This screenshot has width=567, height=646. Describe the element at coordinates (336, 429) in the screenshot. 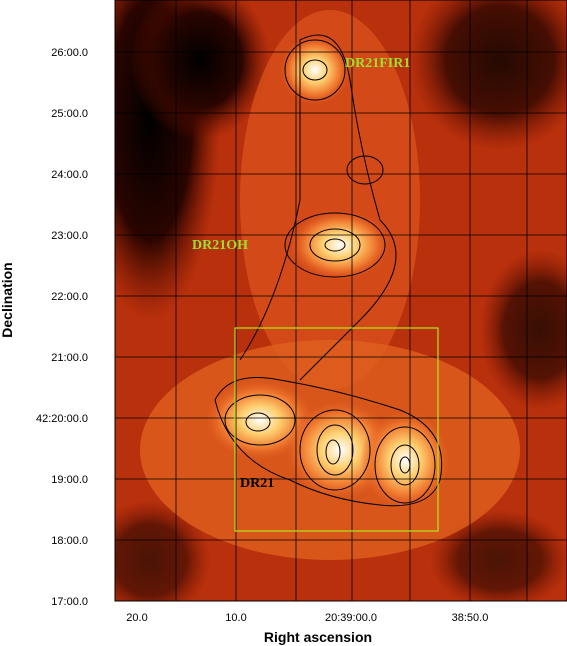

I see `region-box` at that location.